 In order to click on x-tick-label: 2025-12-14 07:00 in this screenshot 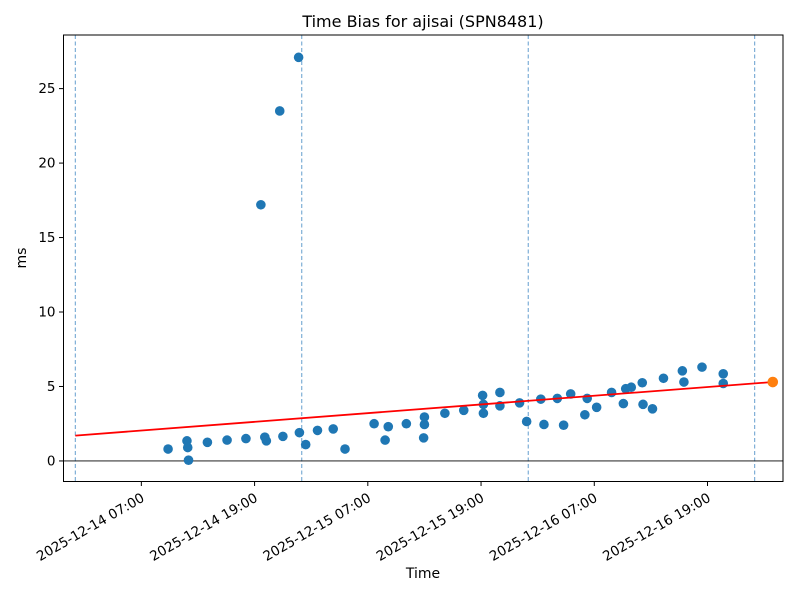, I will do `click(90, 527)`.